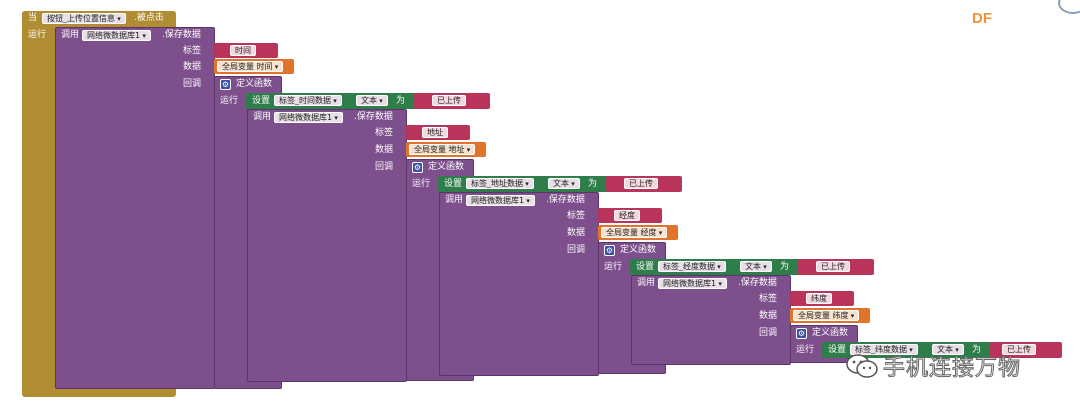  What do you see at coordinates (372, 100) in the screenshot?
I see `setter-prop-1: 文本` at bounding box center [372, 100].